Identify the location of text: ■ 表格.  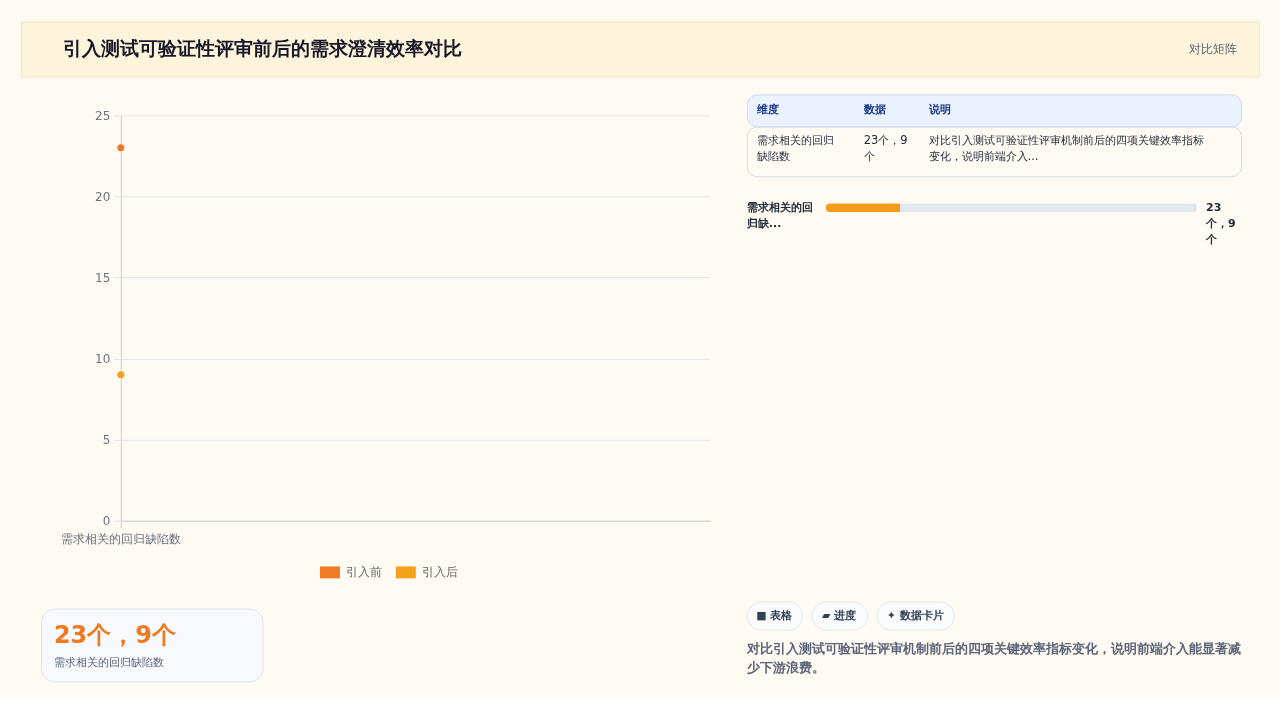
(775, 615).